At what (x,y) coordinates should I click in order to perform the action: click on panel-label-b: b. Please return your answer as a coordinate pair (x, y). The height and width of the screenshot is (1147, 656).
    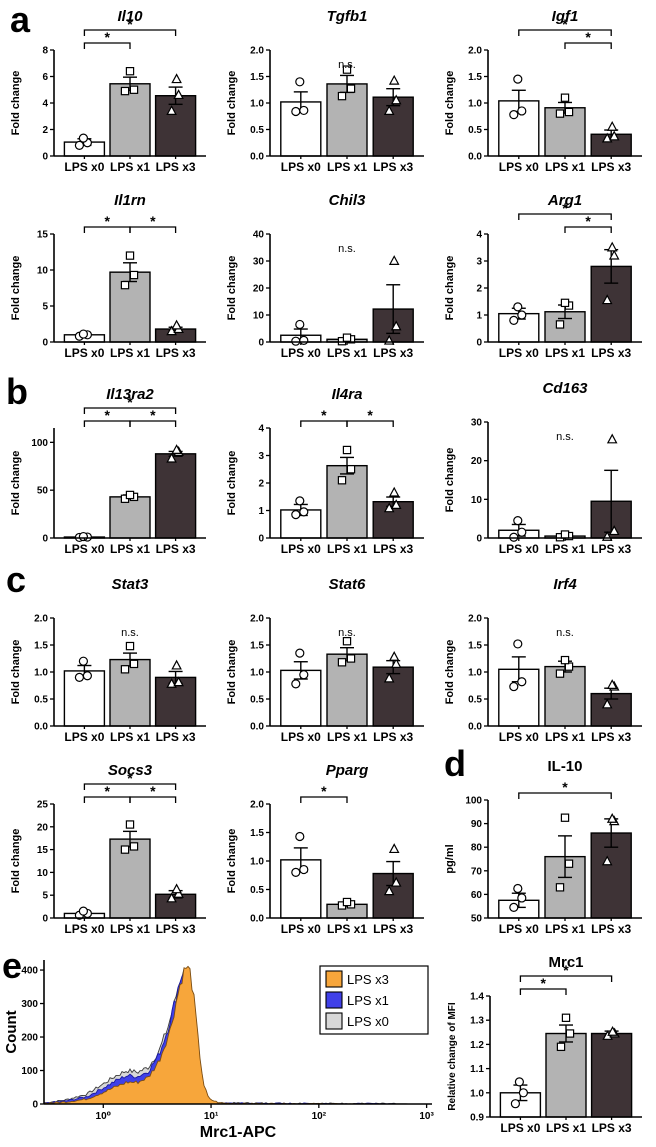
    Looking at the image, I should click on (17, 391).